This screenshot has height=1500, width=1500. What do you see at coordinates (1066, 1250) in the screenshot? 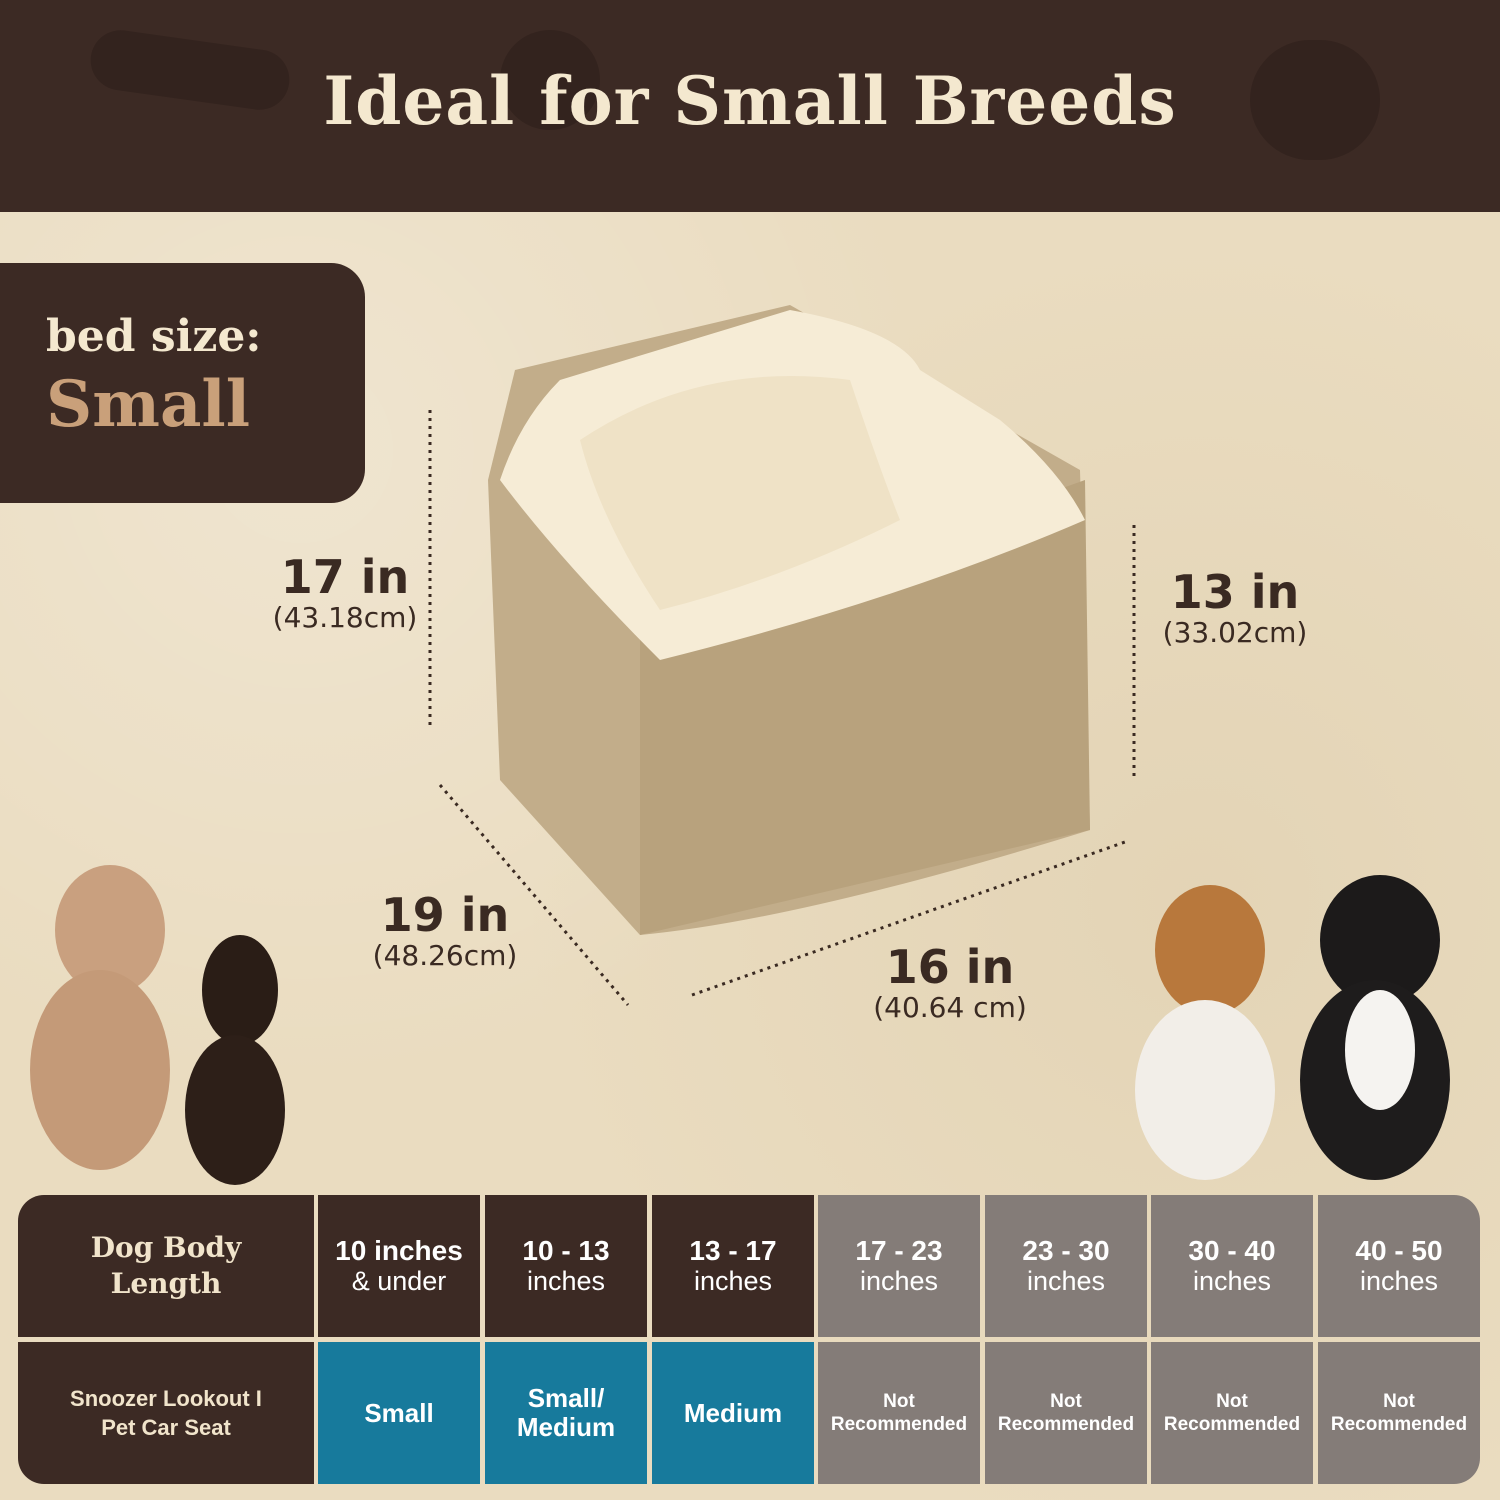
I see `length-range: 23 - 30` at bounding box center [1066, 1250].